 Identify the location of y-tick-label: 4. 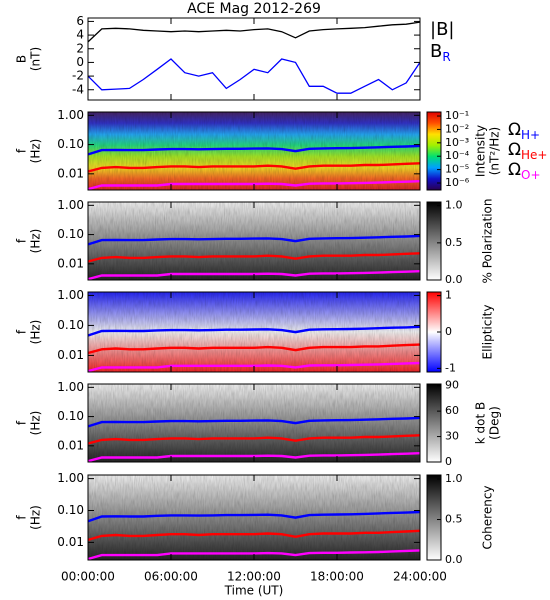
(80, 35).